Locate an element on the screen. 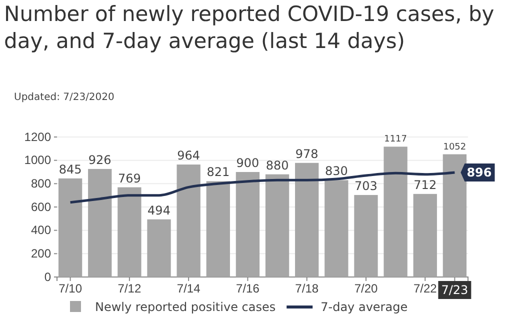 Image resolution: width=511 pixels, height=334 pixels. data-label: 769 is located at coordinates (129, 178).